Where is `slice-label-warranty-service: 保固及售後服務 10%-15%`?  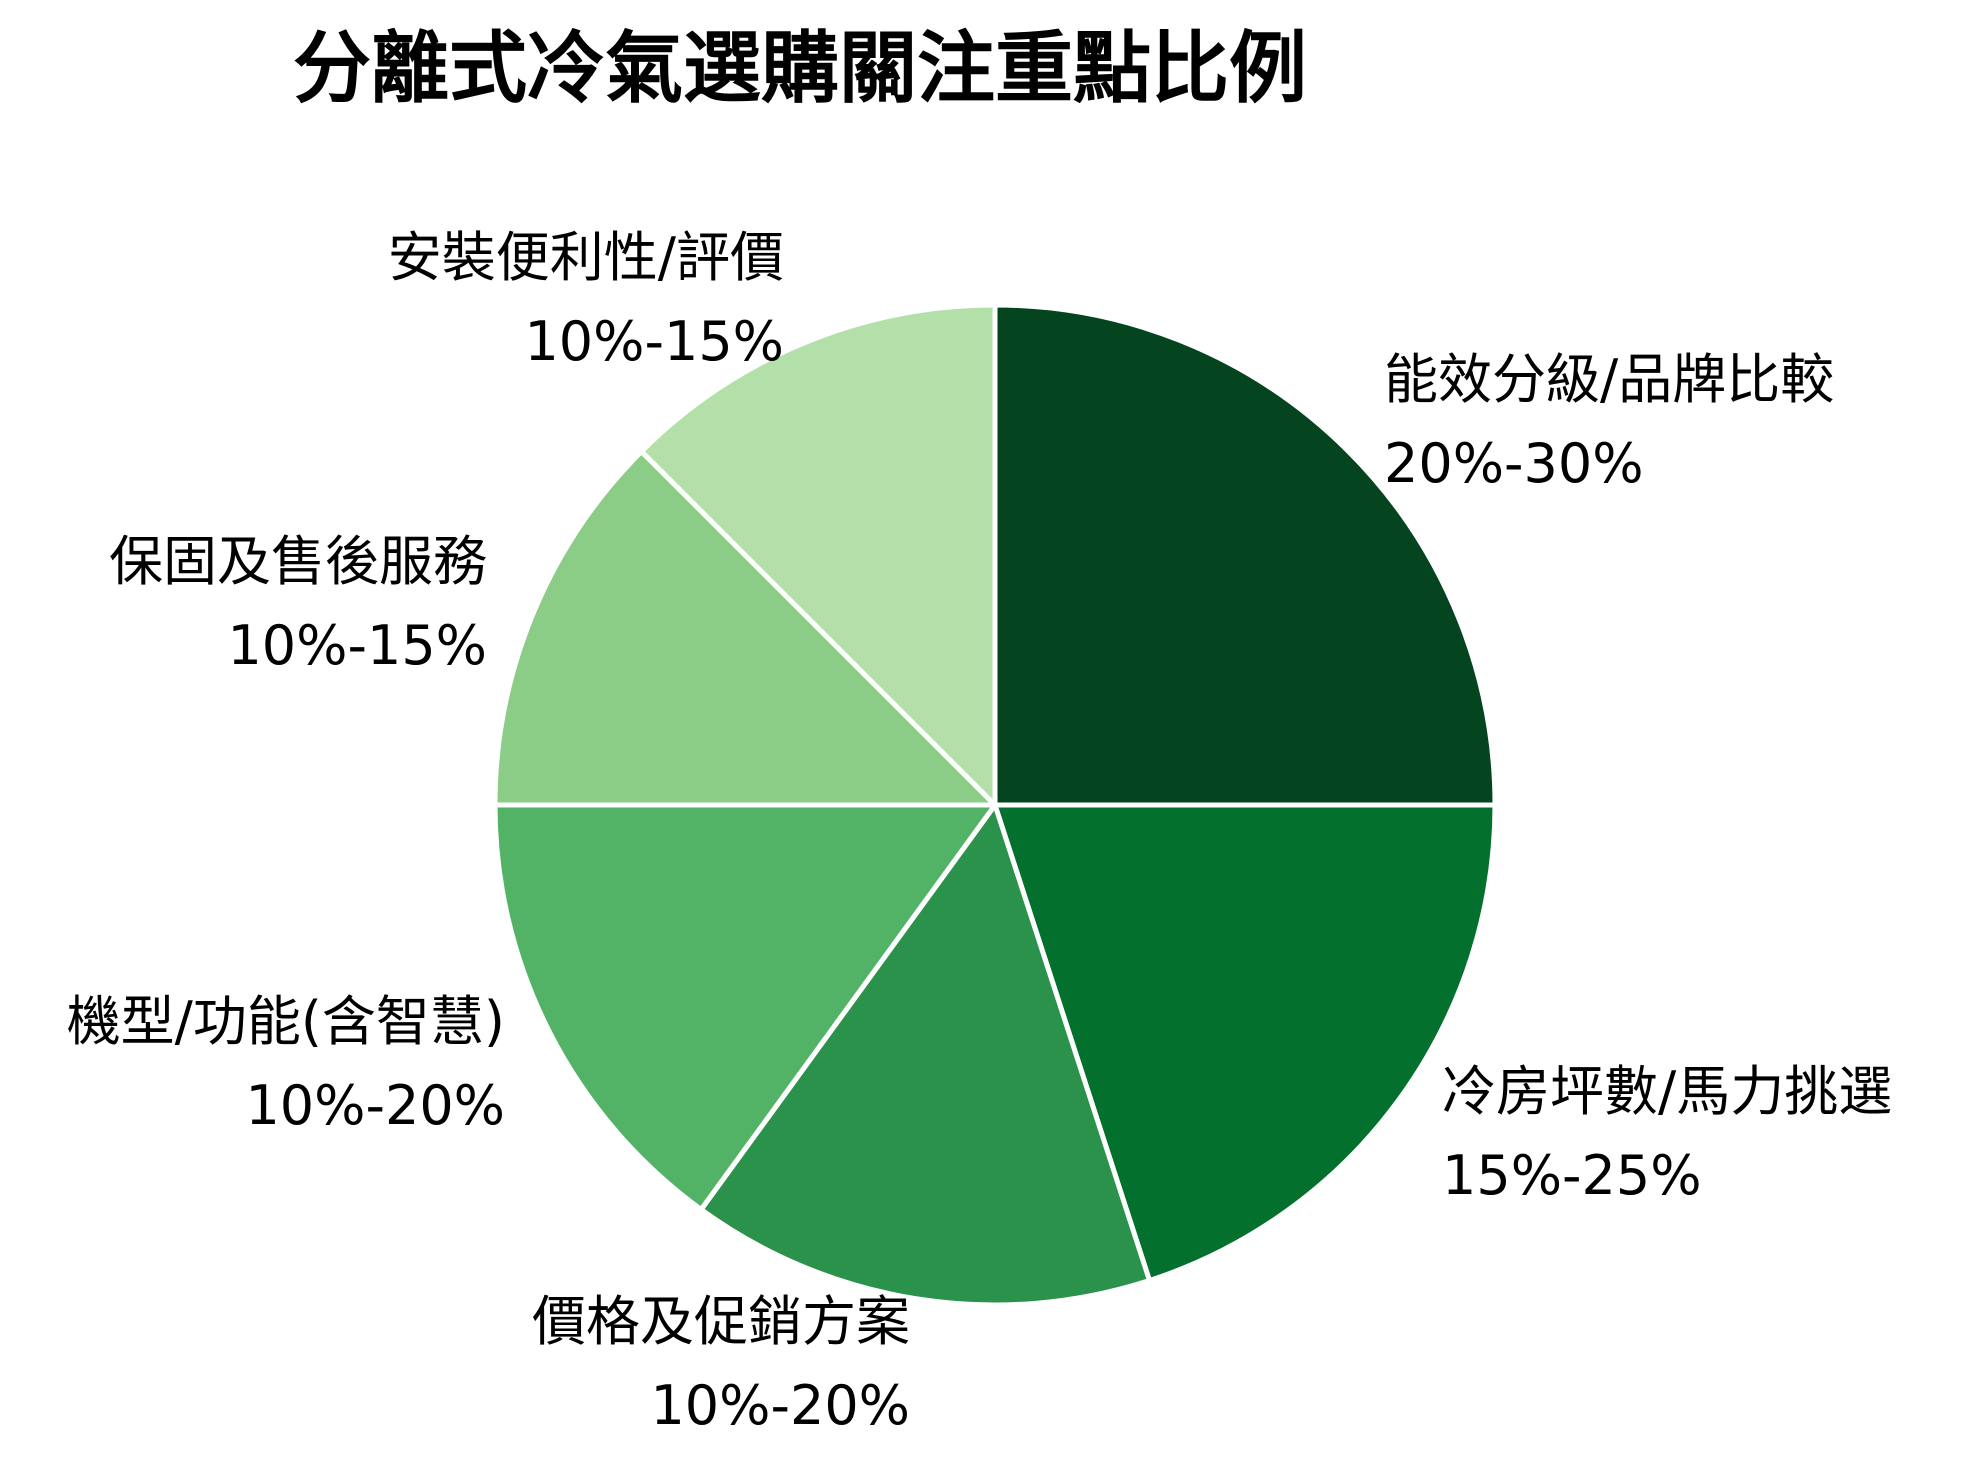
slice-label-warranty-service: 保固及售後服務 10%-15% is located at coordinates (298, 603).